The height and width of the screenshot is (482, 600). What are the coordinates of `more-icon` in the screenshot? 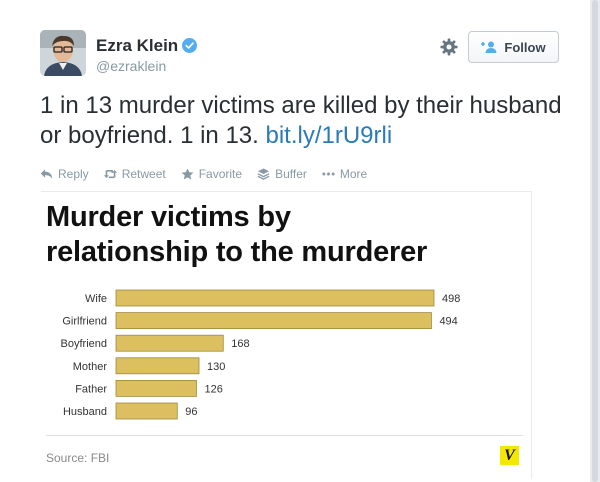 It's located at (328, 174).